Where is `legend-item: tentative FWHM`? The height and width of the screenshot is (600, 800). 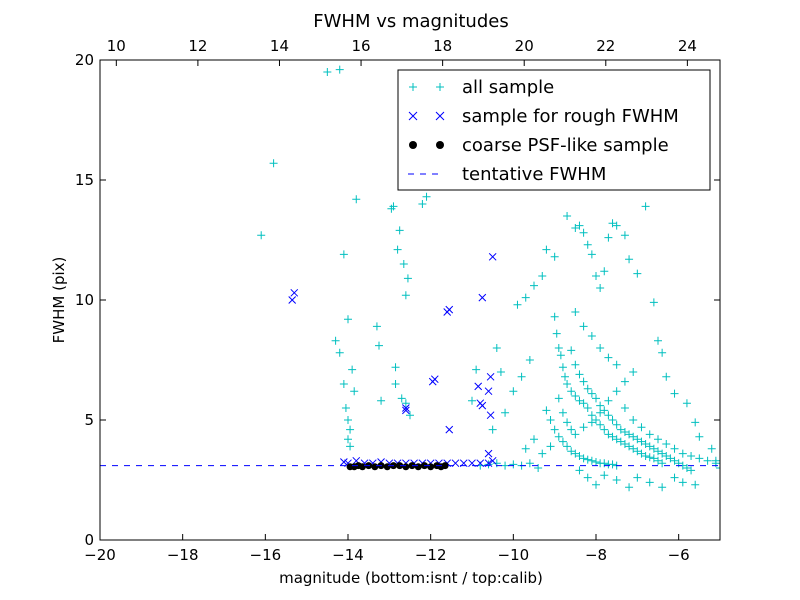
legend-item: tentative FWHM is located at coordinates (507, 174).